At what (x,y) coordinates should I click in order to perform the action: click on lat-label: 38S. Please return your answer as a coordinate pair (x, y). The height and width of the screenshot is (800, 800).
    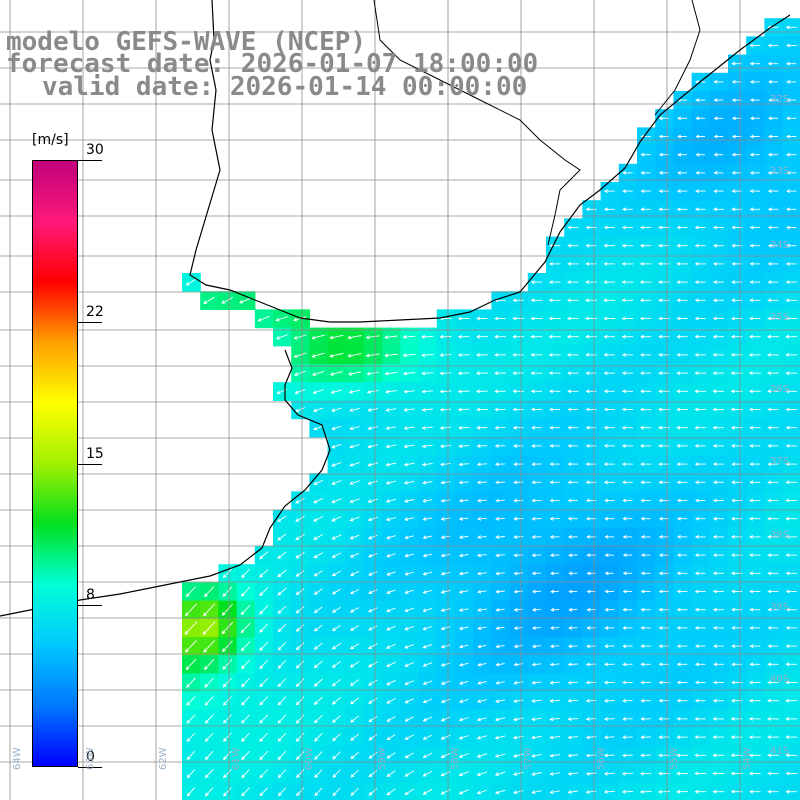
    Looking at the image, I should click on (780, 535).